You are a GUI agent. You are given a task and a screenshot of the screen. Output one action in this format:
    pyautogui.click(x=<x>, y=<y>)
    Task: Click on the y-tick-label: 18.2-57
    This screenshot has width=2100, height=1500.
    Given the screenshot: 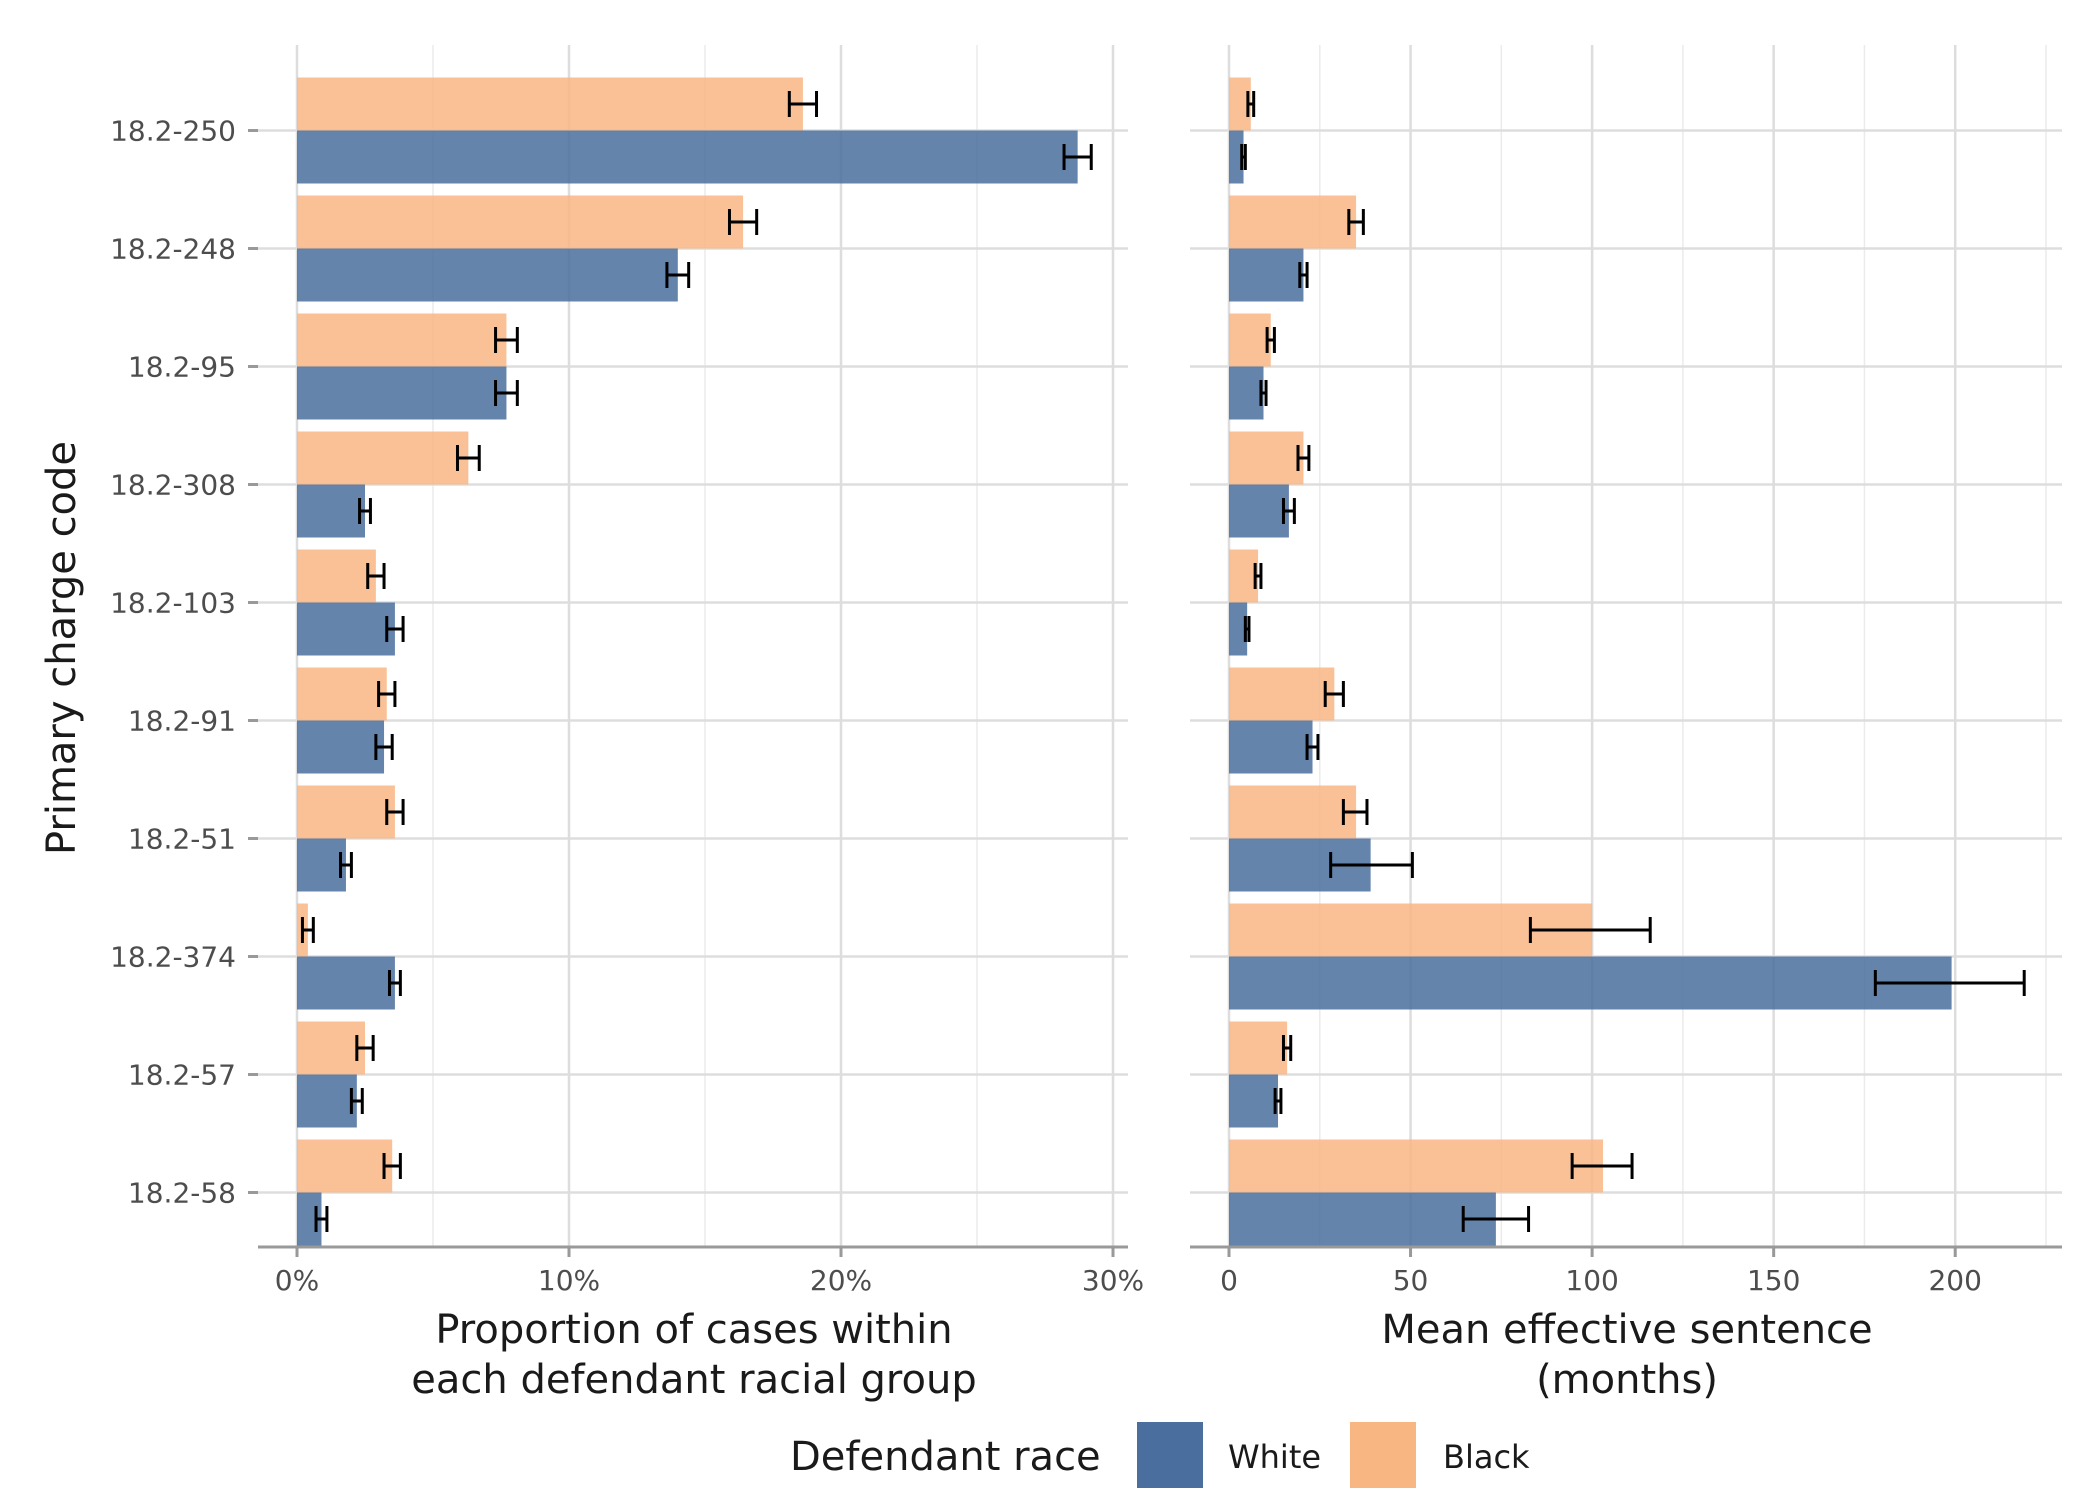 What is the action you would take?
    pyautogui.click(x=182, y=1075)
    